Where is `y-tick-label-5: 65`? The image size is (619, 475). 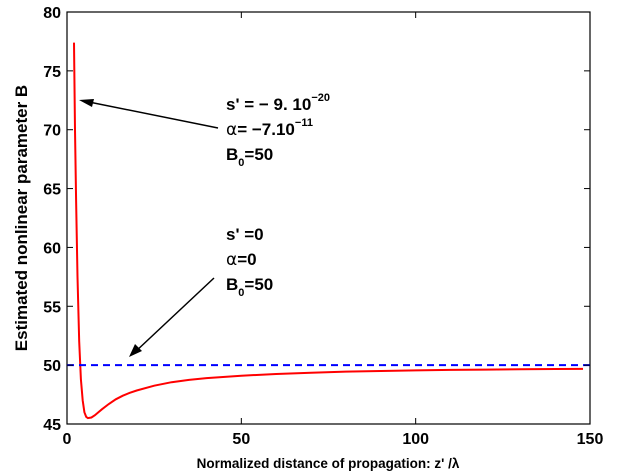
y-tick-label-5: 65 is located at coordinates (52, 190).